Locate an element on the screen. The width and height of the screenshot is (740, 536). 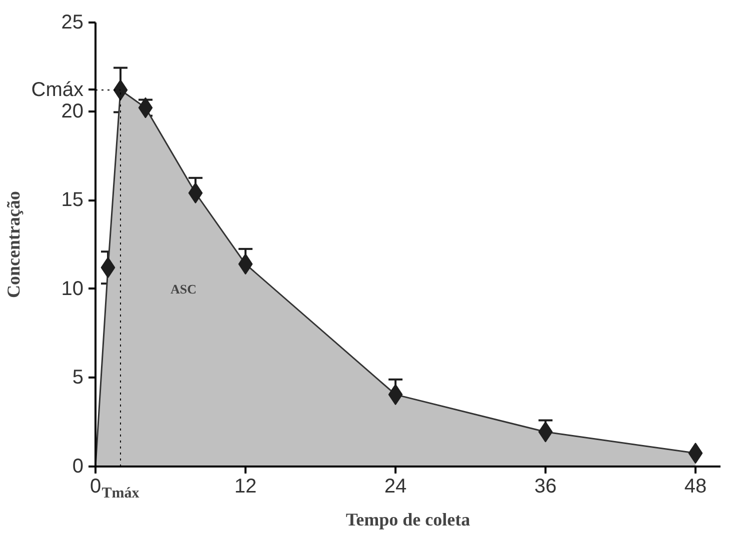
ref-line-label: Cmáx is located at coordinates (57, 89).